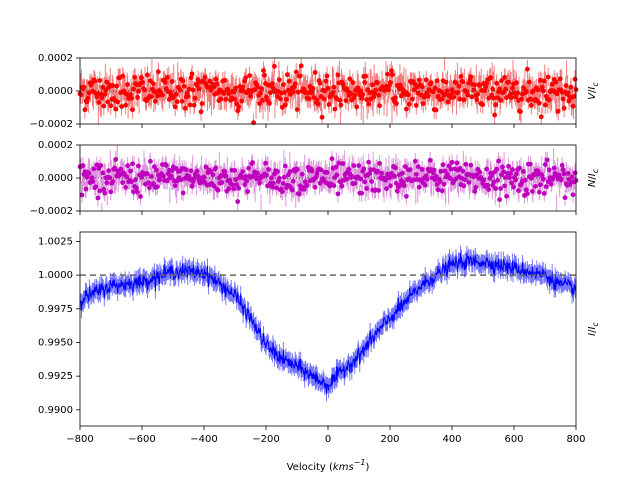 The width and height of the screenshot is (640, 484). Describe the element at coordinates (328, 439) in the screenshot. I see `x-tick-label: 0` at that location.